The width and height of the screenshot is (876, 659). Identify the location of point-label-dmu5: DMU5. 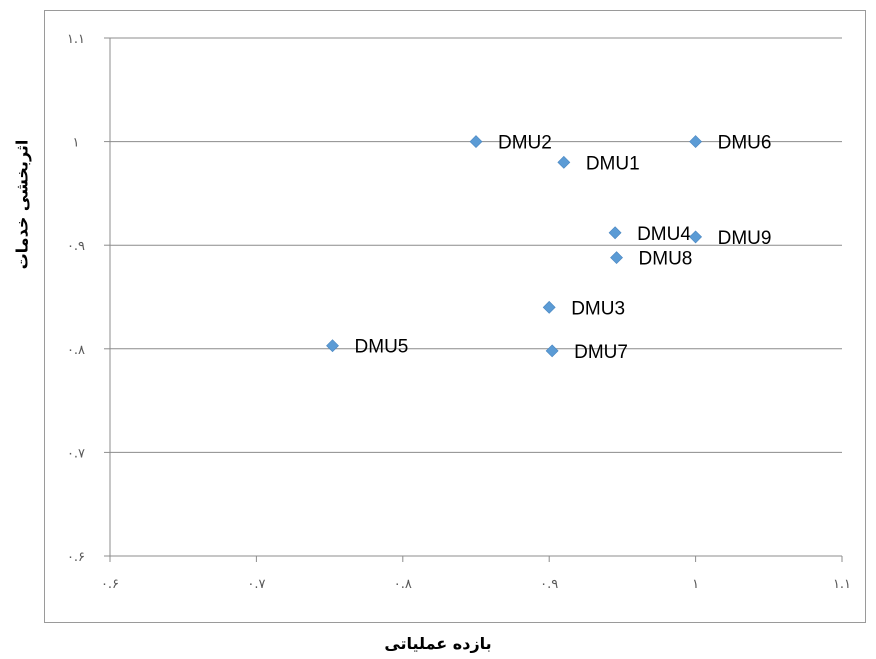
(382, 347).